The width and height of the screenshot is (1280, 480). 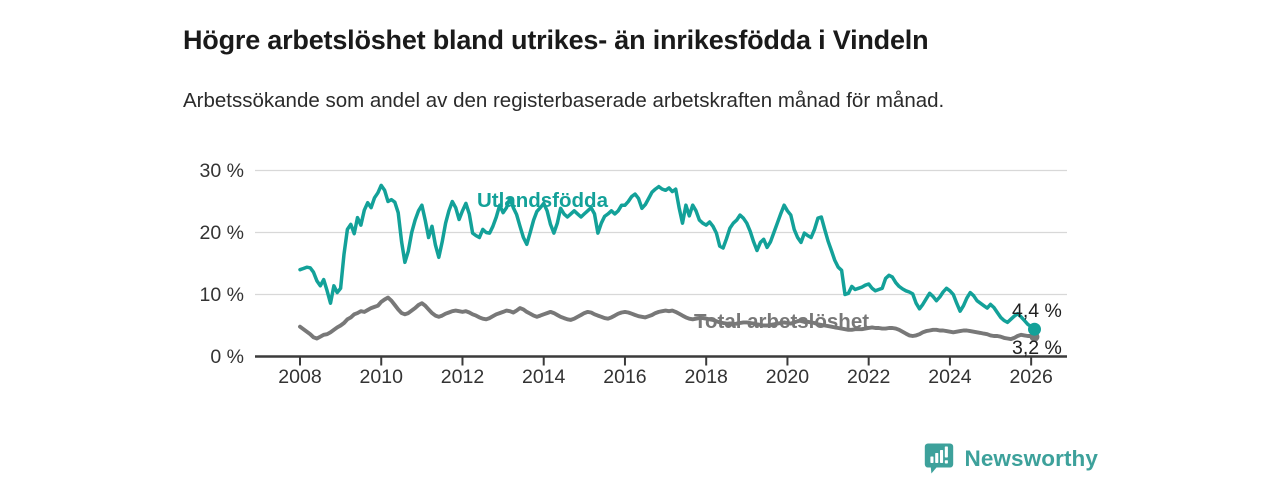 I want to click on x-tick-label-2022: 2022, so click(x=868, y=377).